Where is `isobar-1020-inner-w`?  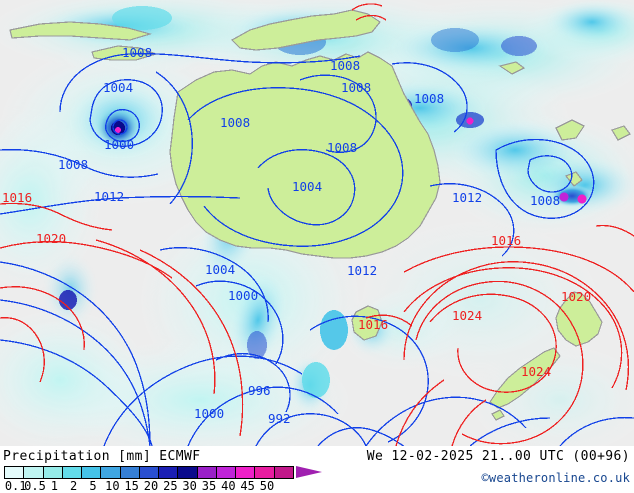 isobar-1020-inner-w is located at coordinates (42, 318).